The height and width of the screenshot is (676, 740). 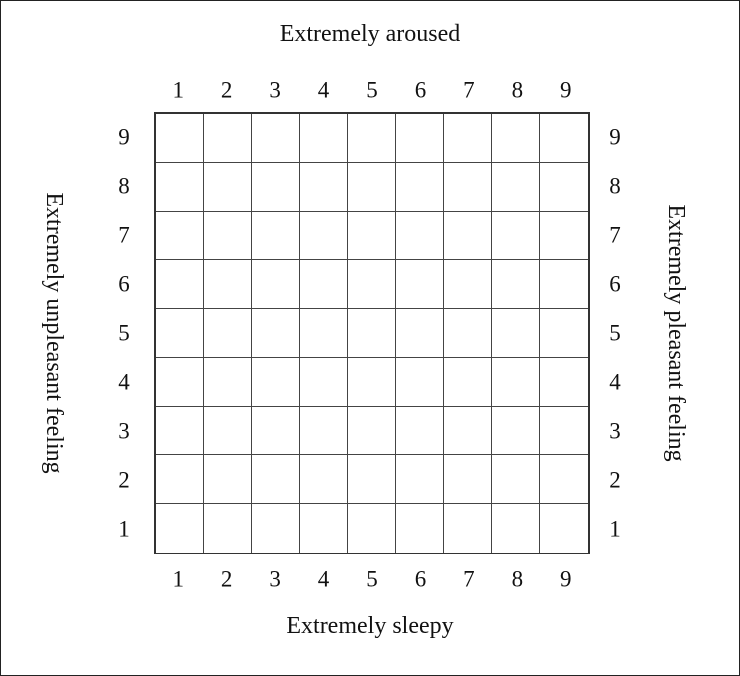 I want to click on column-number-top: 2, so click(x=226, y=90).